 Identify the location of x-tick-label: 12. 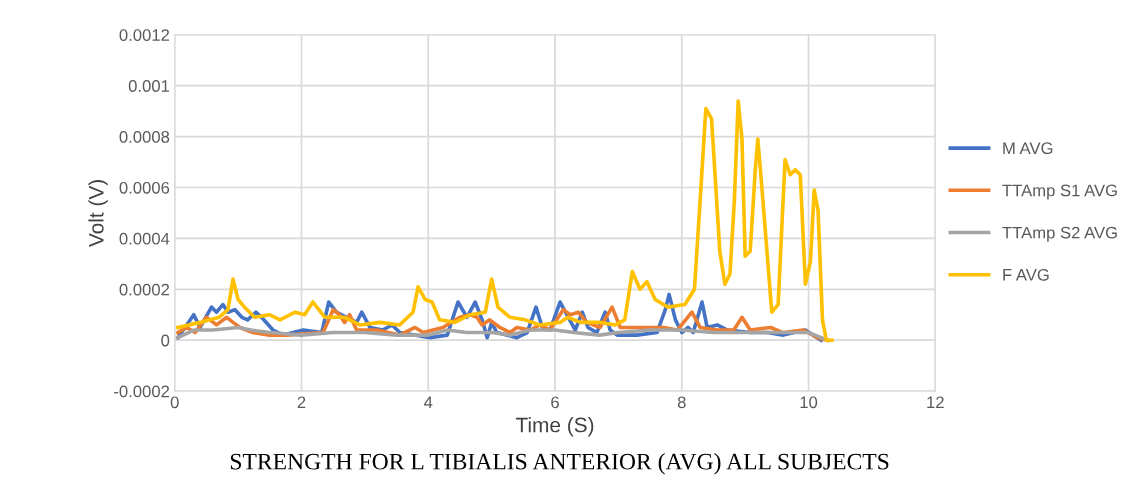
(935, 402).